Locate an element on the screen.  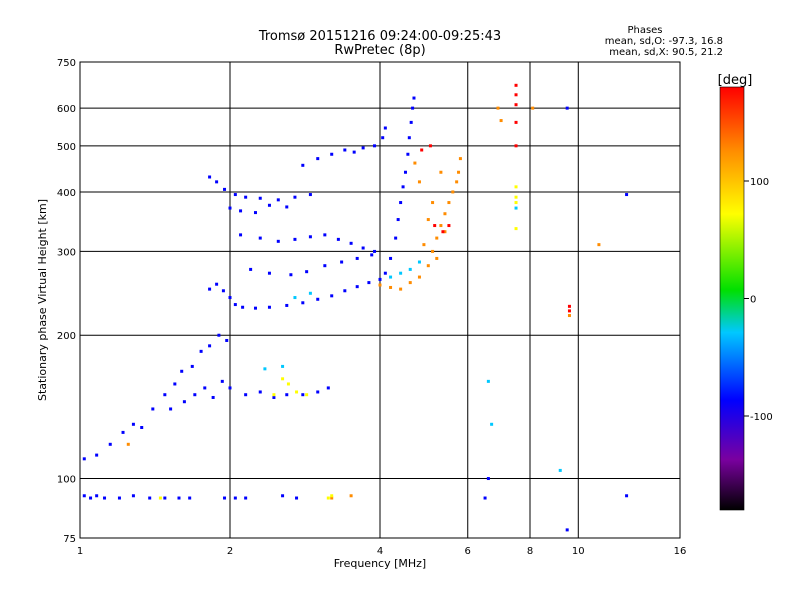
stats-line-x: mean, sd,X: 90.5, 21.2 is located at coordinates (666, 52).